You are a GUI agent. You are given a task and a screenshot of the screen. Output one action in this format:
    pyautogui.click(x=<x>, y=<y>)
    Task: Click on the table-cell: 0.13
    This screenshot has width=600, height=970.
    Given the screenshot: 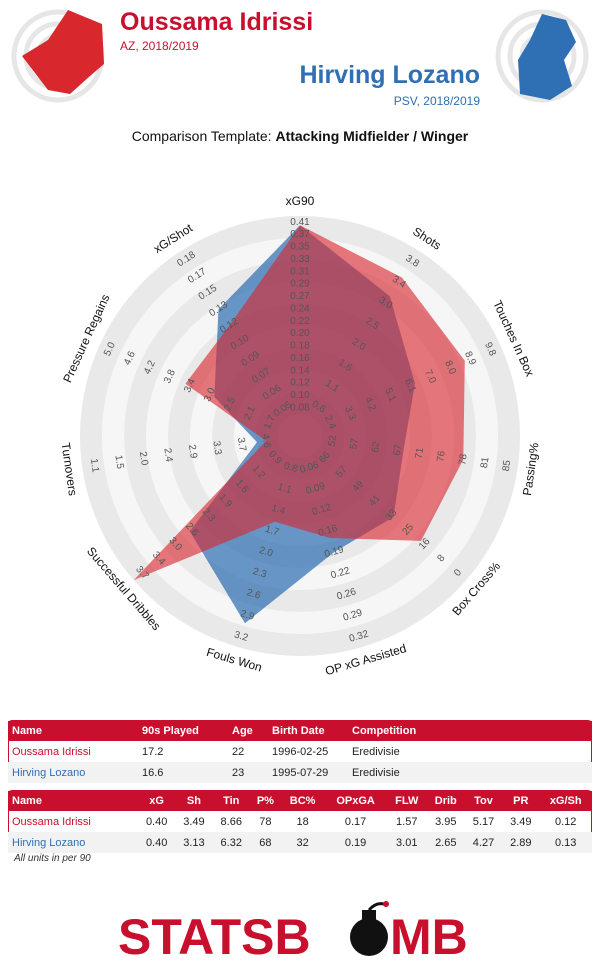 What is the action you would take?
    pyautogui.click(x=566, y=842)
    